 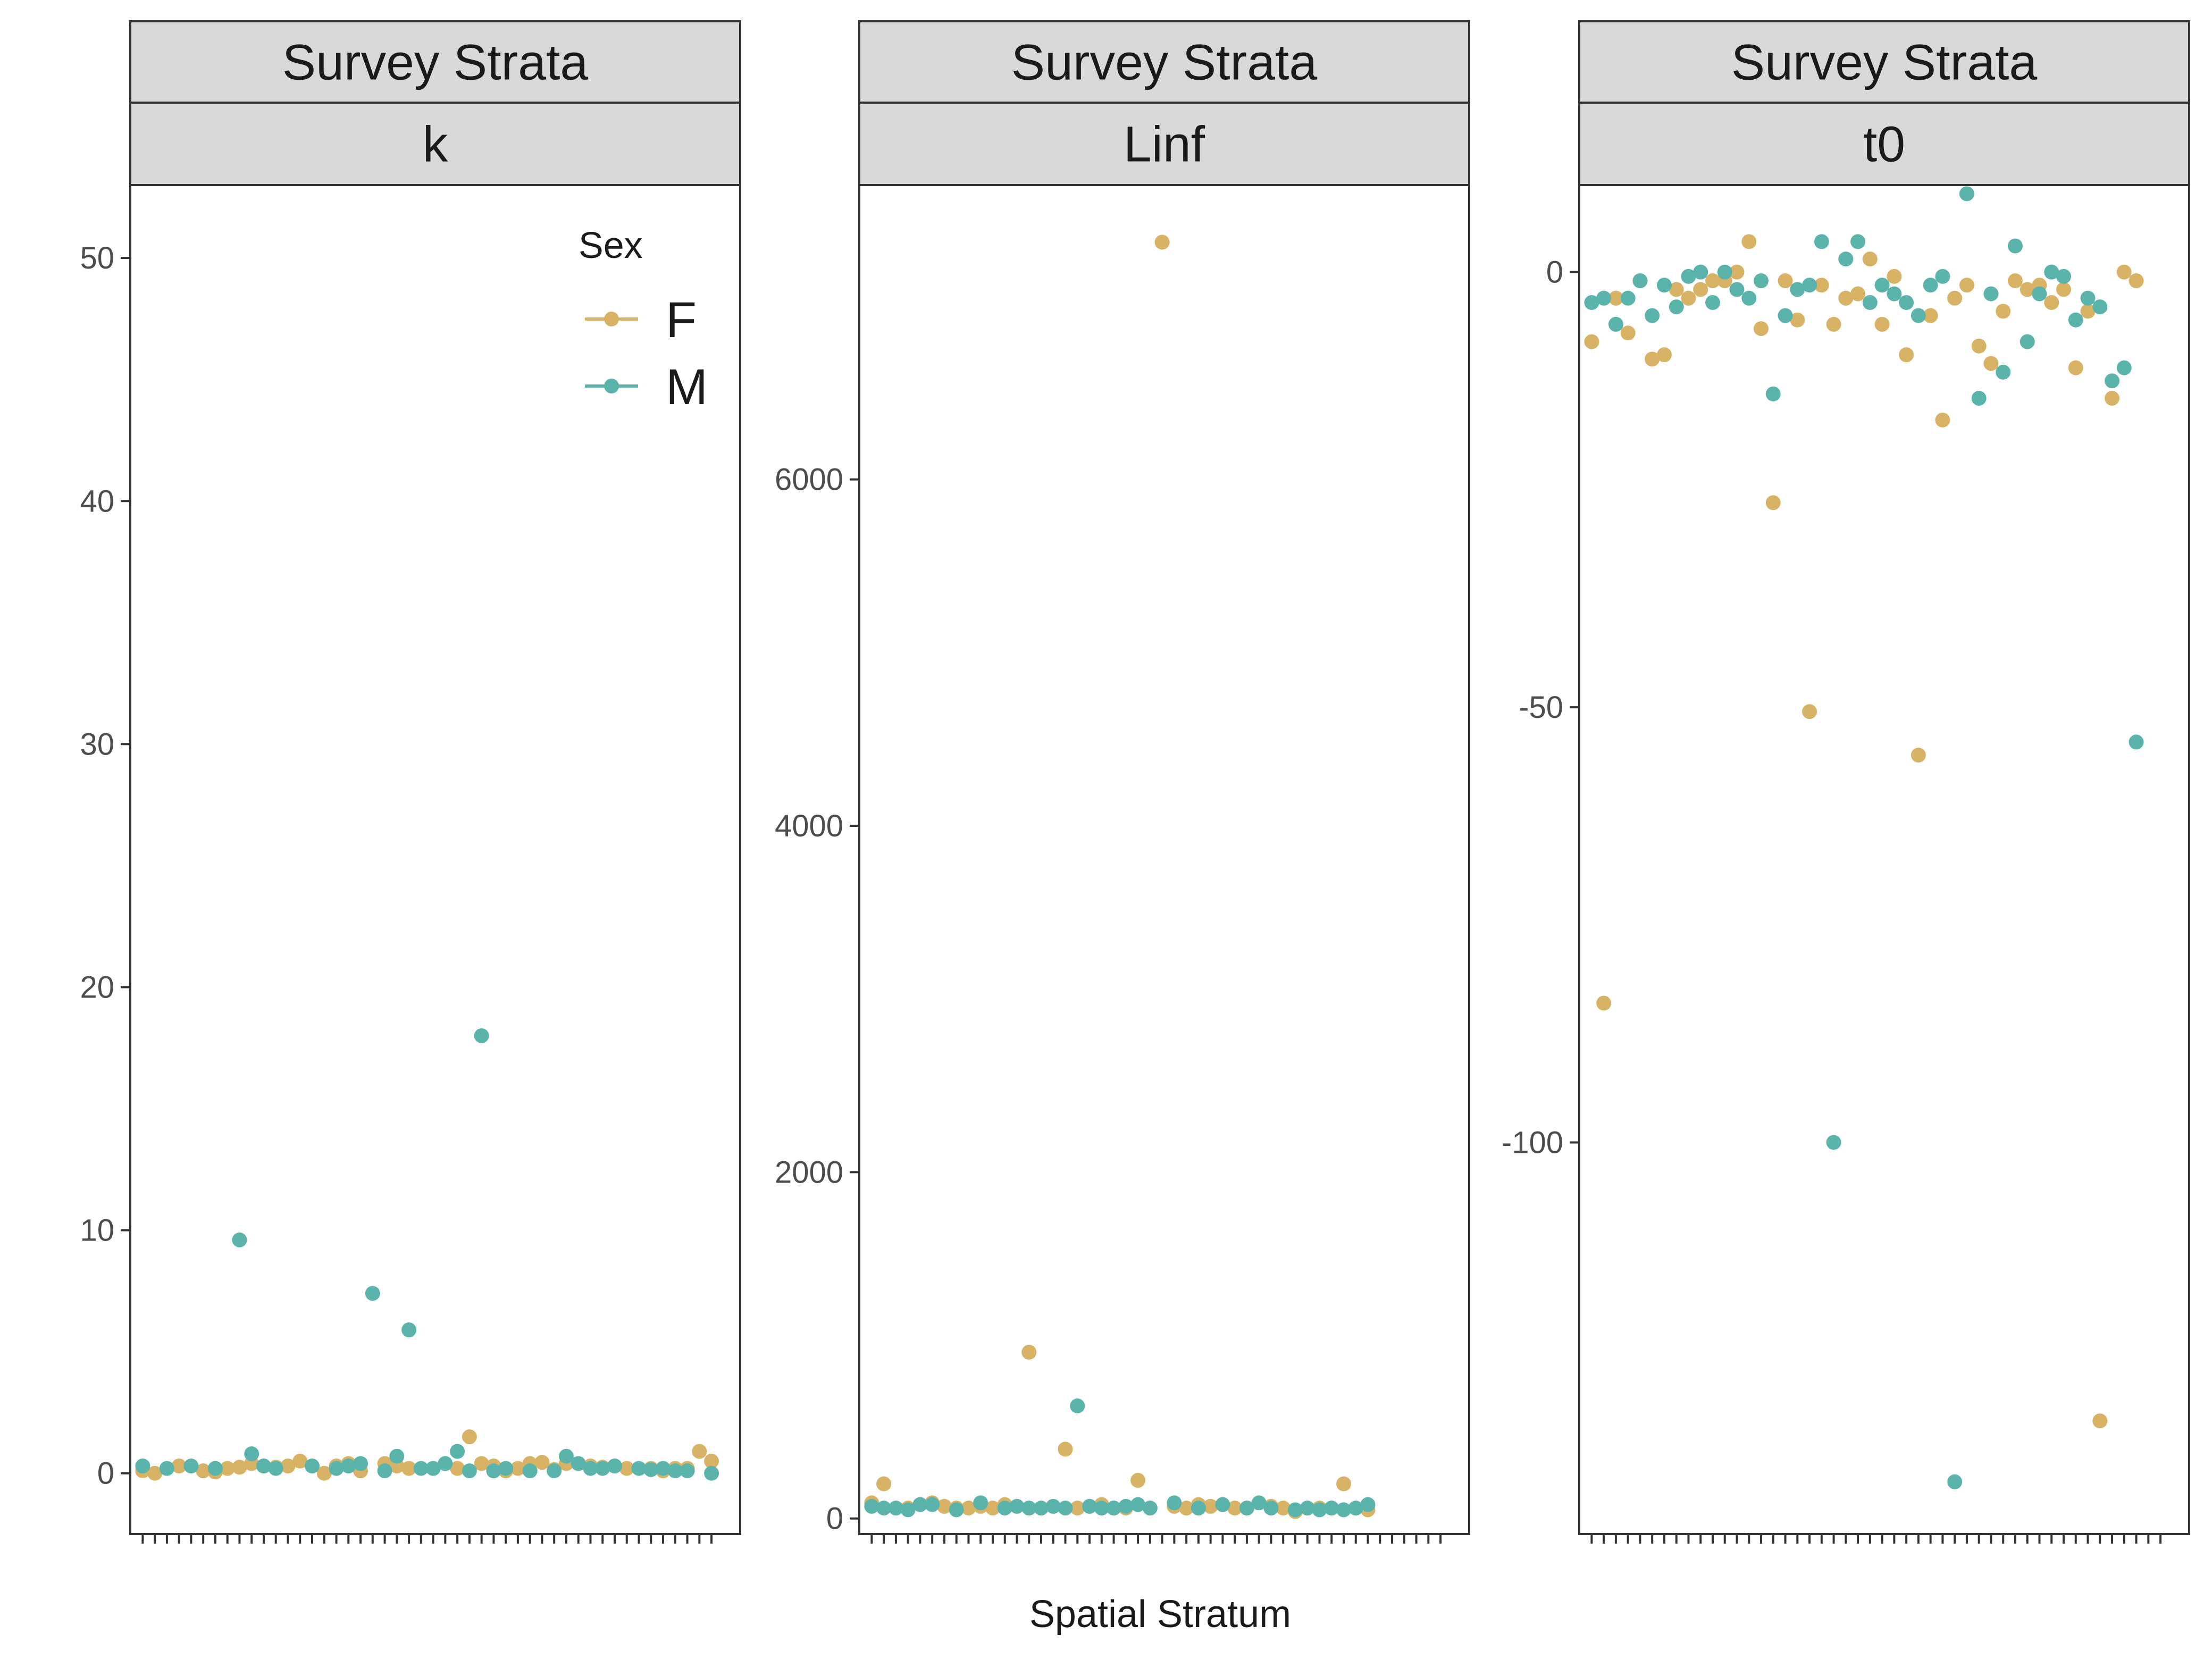 I want to click on legend: Sex FM, so click(x=643, y=319).